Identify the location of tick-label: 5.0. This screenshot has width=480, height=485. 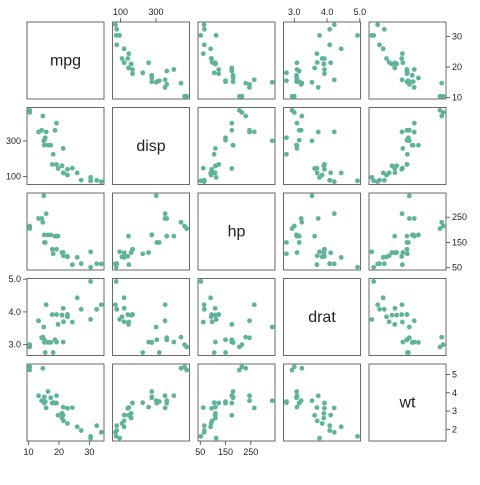
(14, 279).